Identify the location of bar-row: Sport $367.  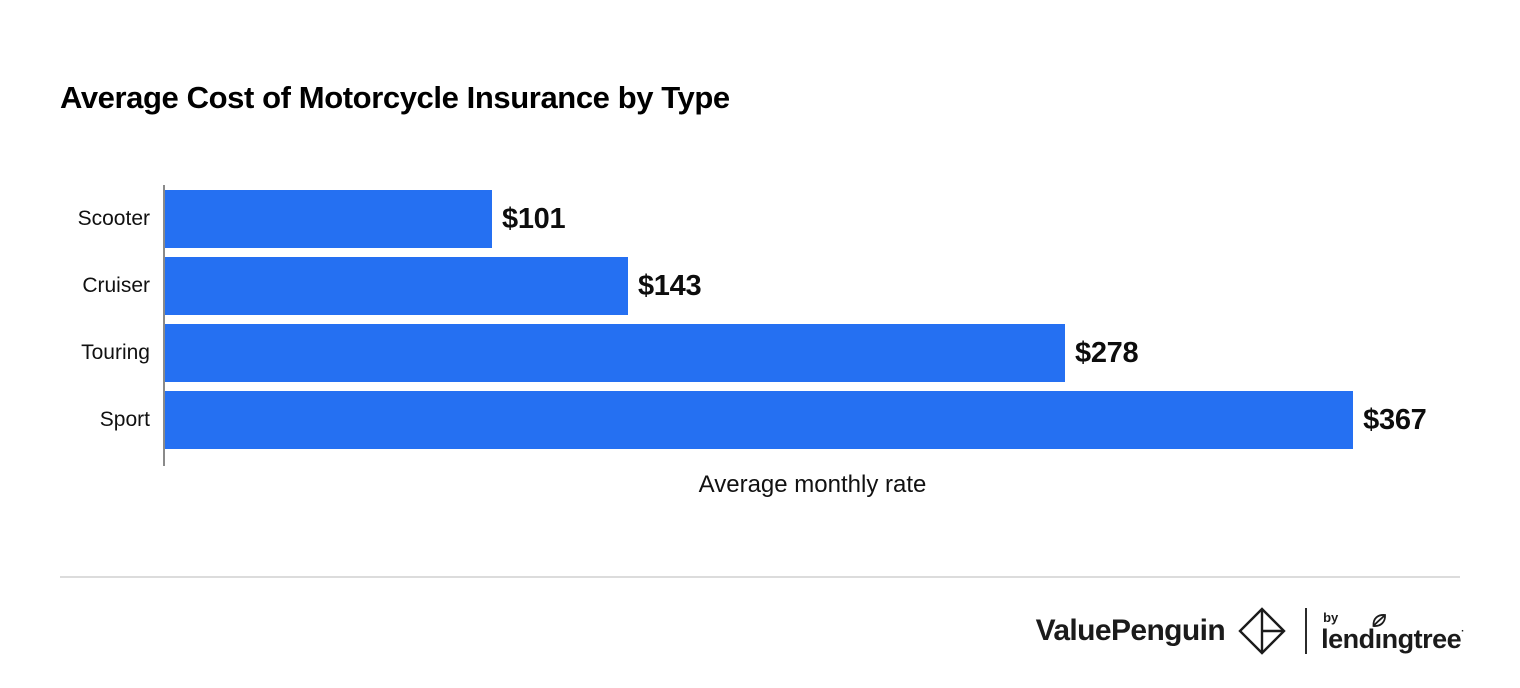
(780, 420).